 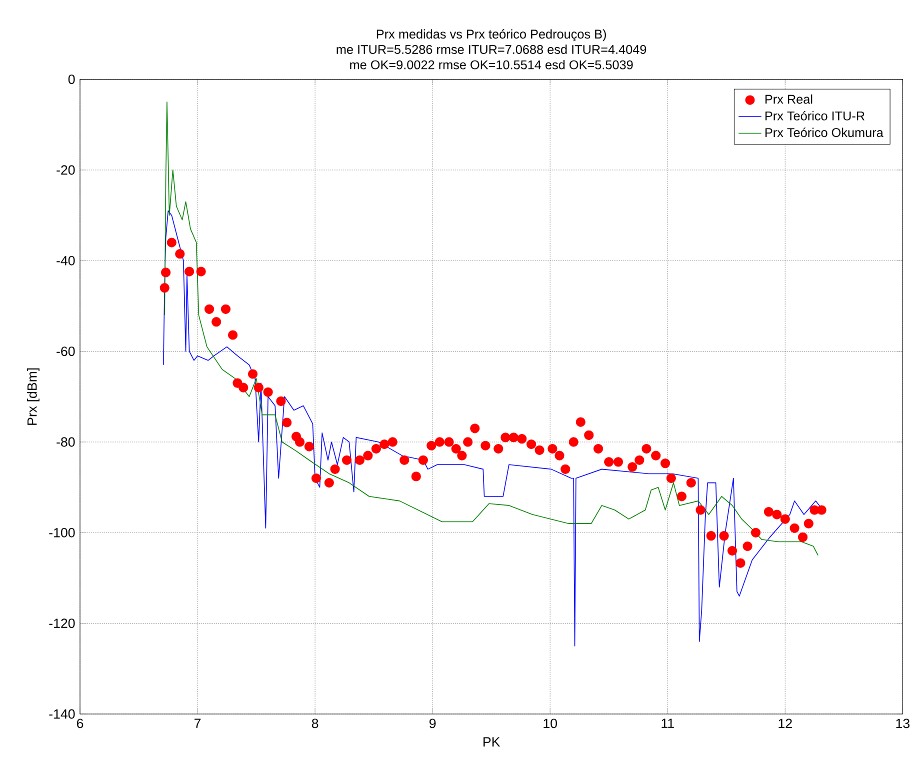 I want to click on legend-label: Prx Teórico Okumura, so click(x=824, y=133).